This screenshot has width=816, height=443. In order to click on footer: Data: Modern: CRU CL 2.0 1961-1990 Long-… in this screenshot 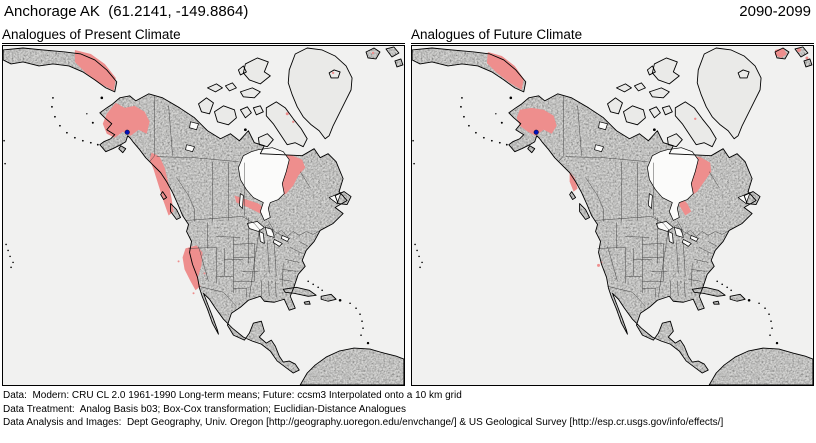, I will do `click(363, 409)`.